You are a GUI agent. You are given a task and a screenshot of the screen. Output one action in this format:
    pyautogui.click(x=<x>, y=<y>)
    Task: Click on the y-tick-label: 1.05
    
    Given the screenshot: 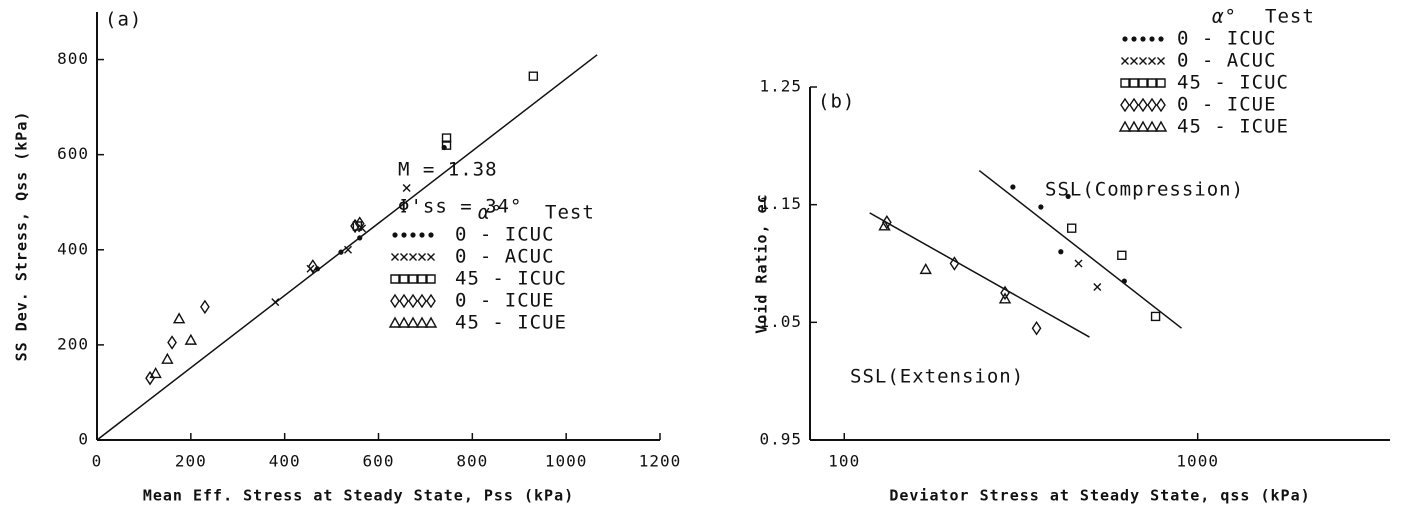 What is the action you would take?
    pyautogui.click(x=780, y=321)
    